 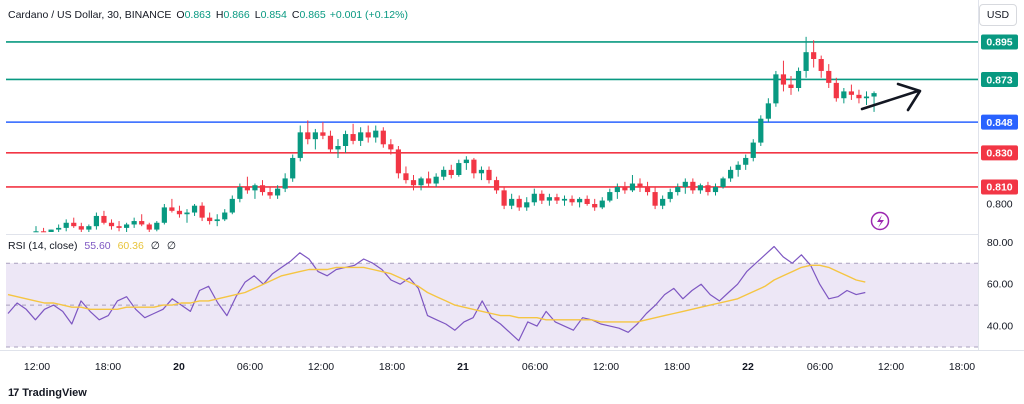 I want to click on time-tick-label: 06:00, so click(x=250, y=367).